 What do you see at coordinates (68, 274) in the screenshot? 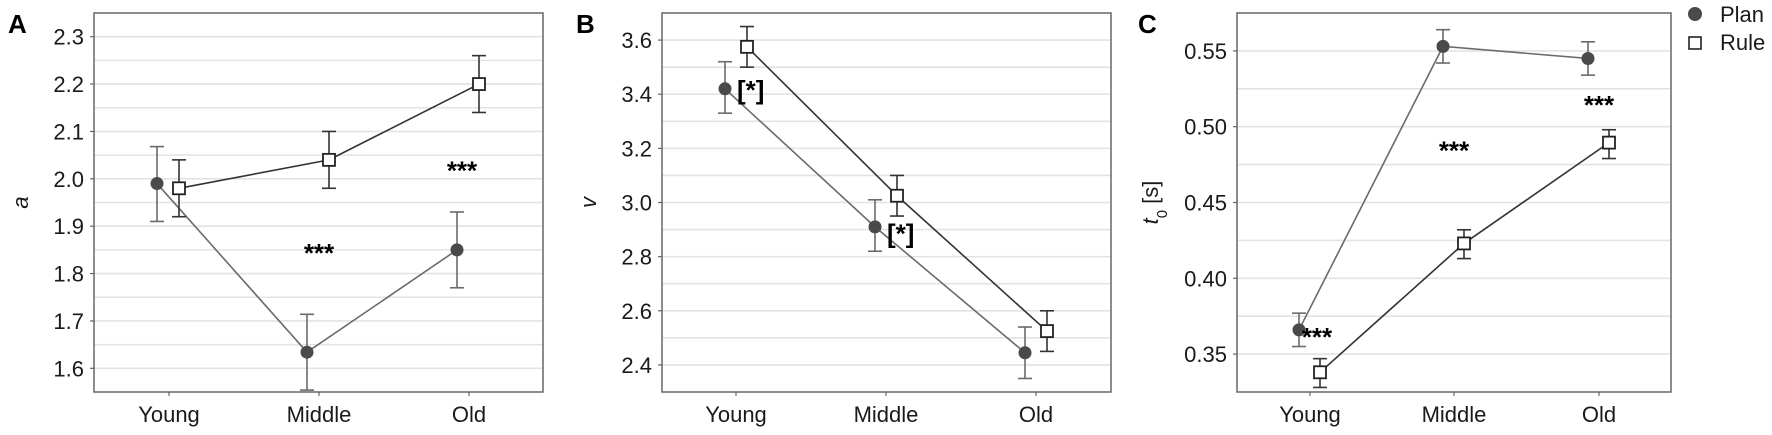
I see `y-tick-label: 1.8` at bounding box center [68, 274].